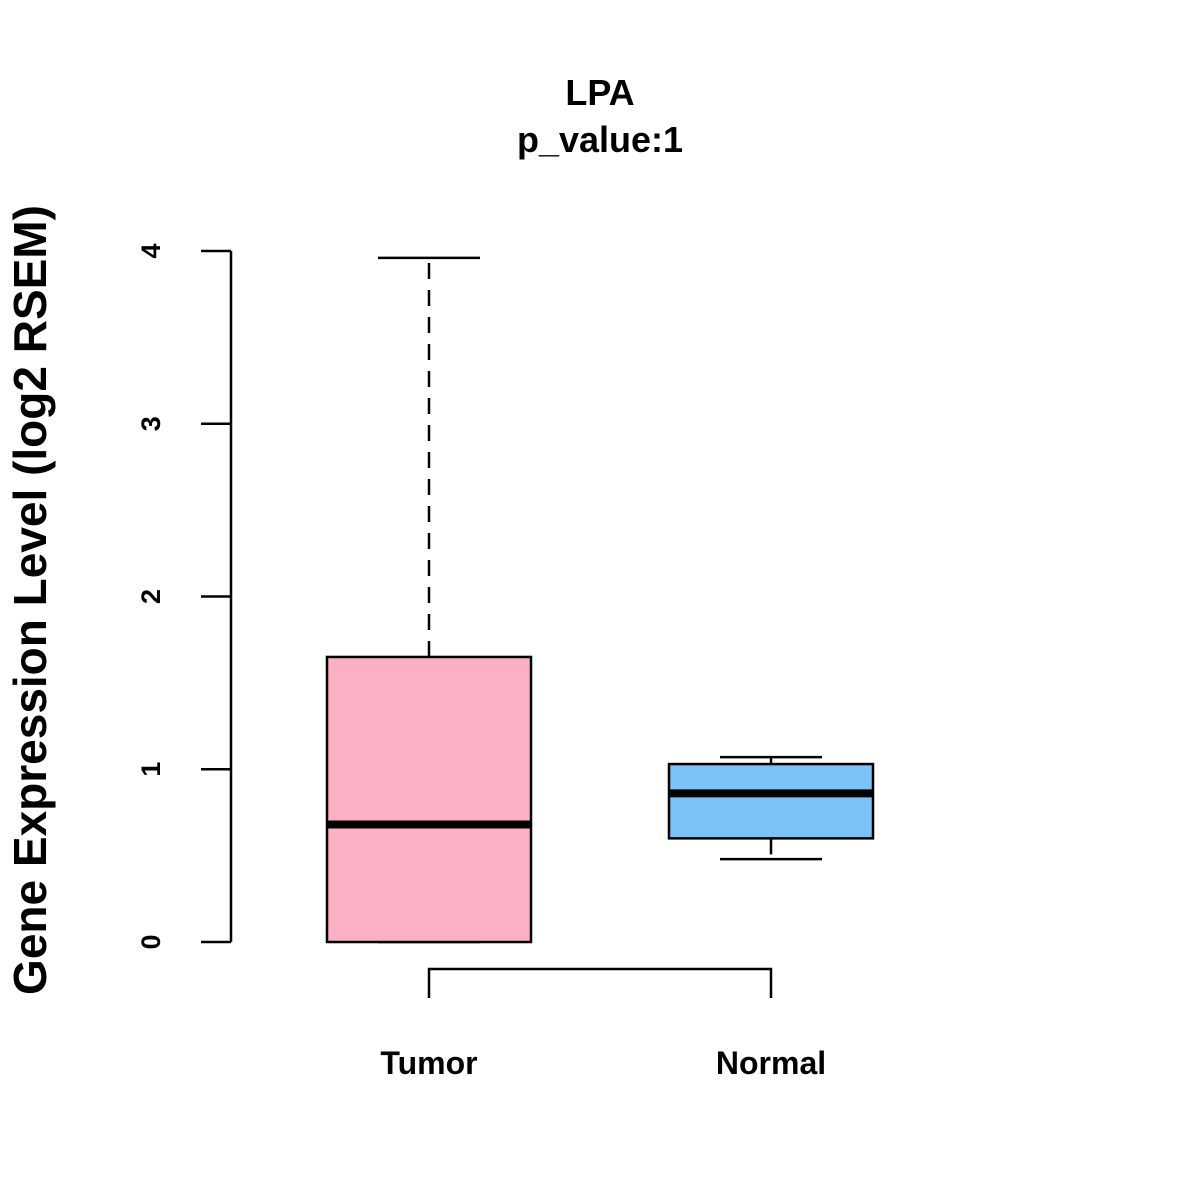  What do you see at coordinates (151, 941) in the screenshot?
I see `y-tick-label-0: 0` at bounding box center [151, 941].